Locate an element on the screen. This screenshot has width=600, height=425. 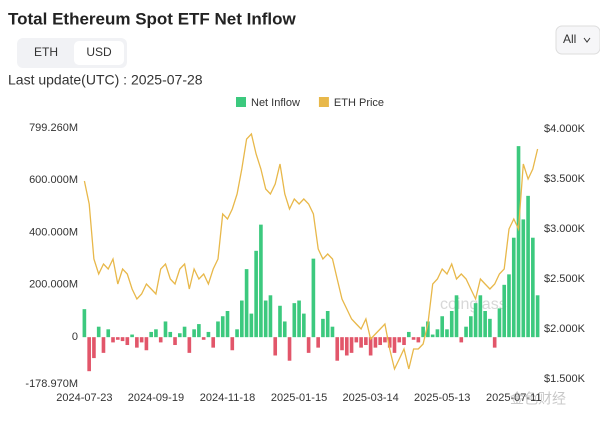
x-tick-label: 2024-11-18 is located at coordinates (227, 398).